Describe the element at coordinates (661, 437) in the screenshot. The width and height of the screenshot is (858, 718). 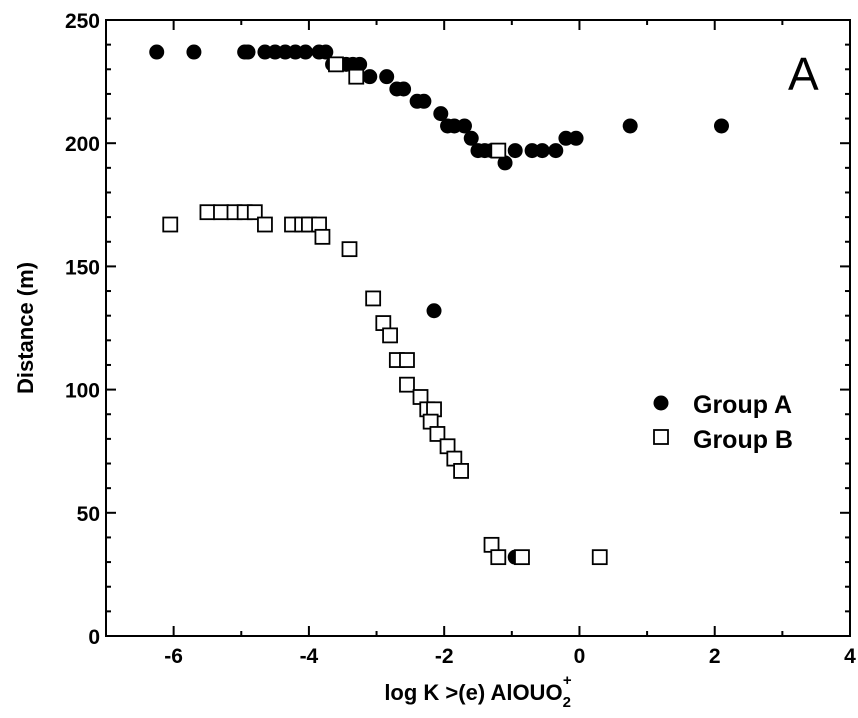
I see `legend-marker-group-b` at that location.